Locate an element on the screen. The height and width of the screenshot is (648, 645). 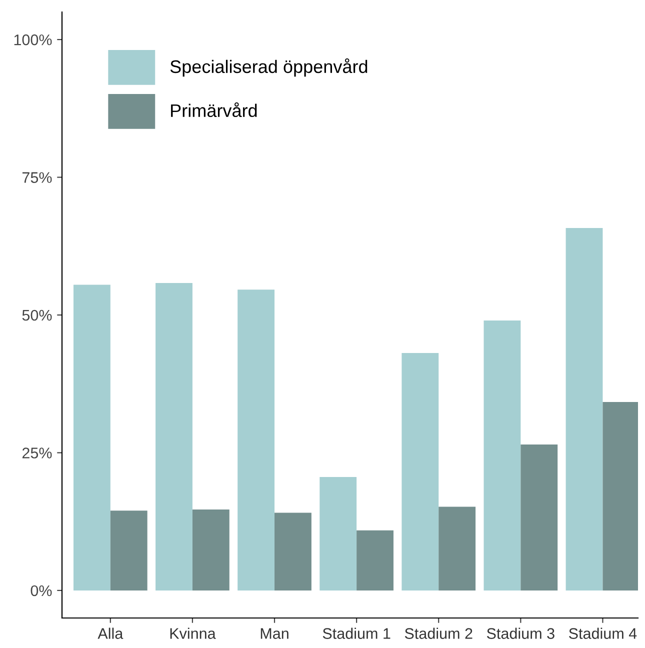
y-tick-label: 0% is located at coordinates (41, 590).